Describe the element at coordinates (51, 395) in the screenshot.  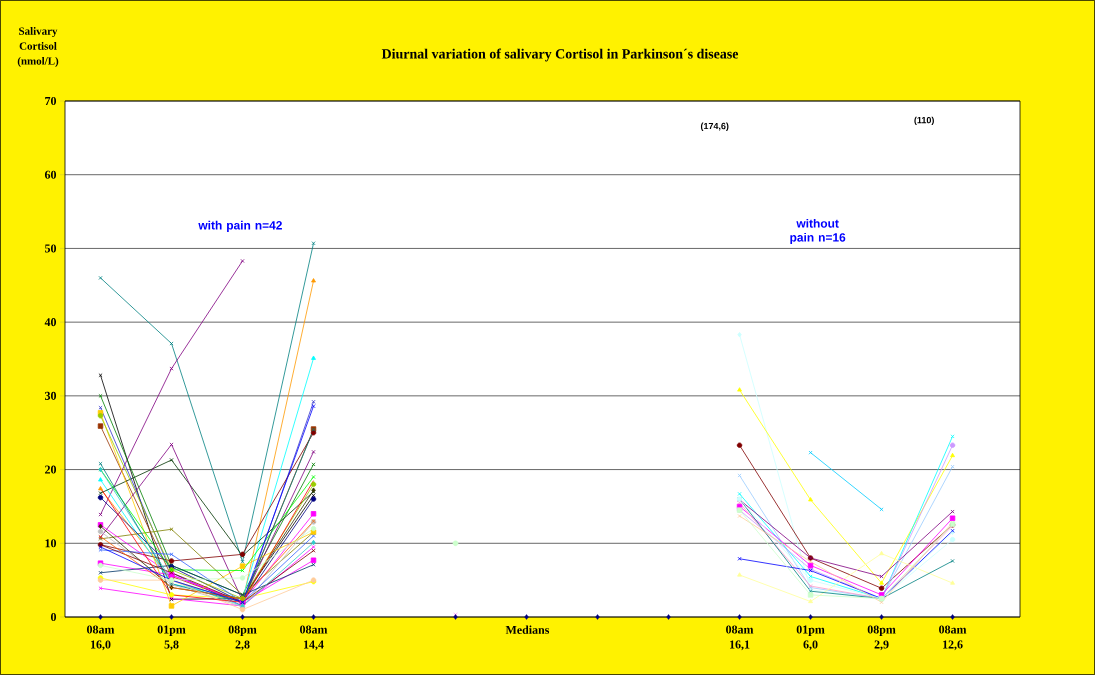
I see `y-tick-label: 30` at that location.